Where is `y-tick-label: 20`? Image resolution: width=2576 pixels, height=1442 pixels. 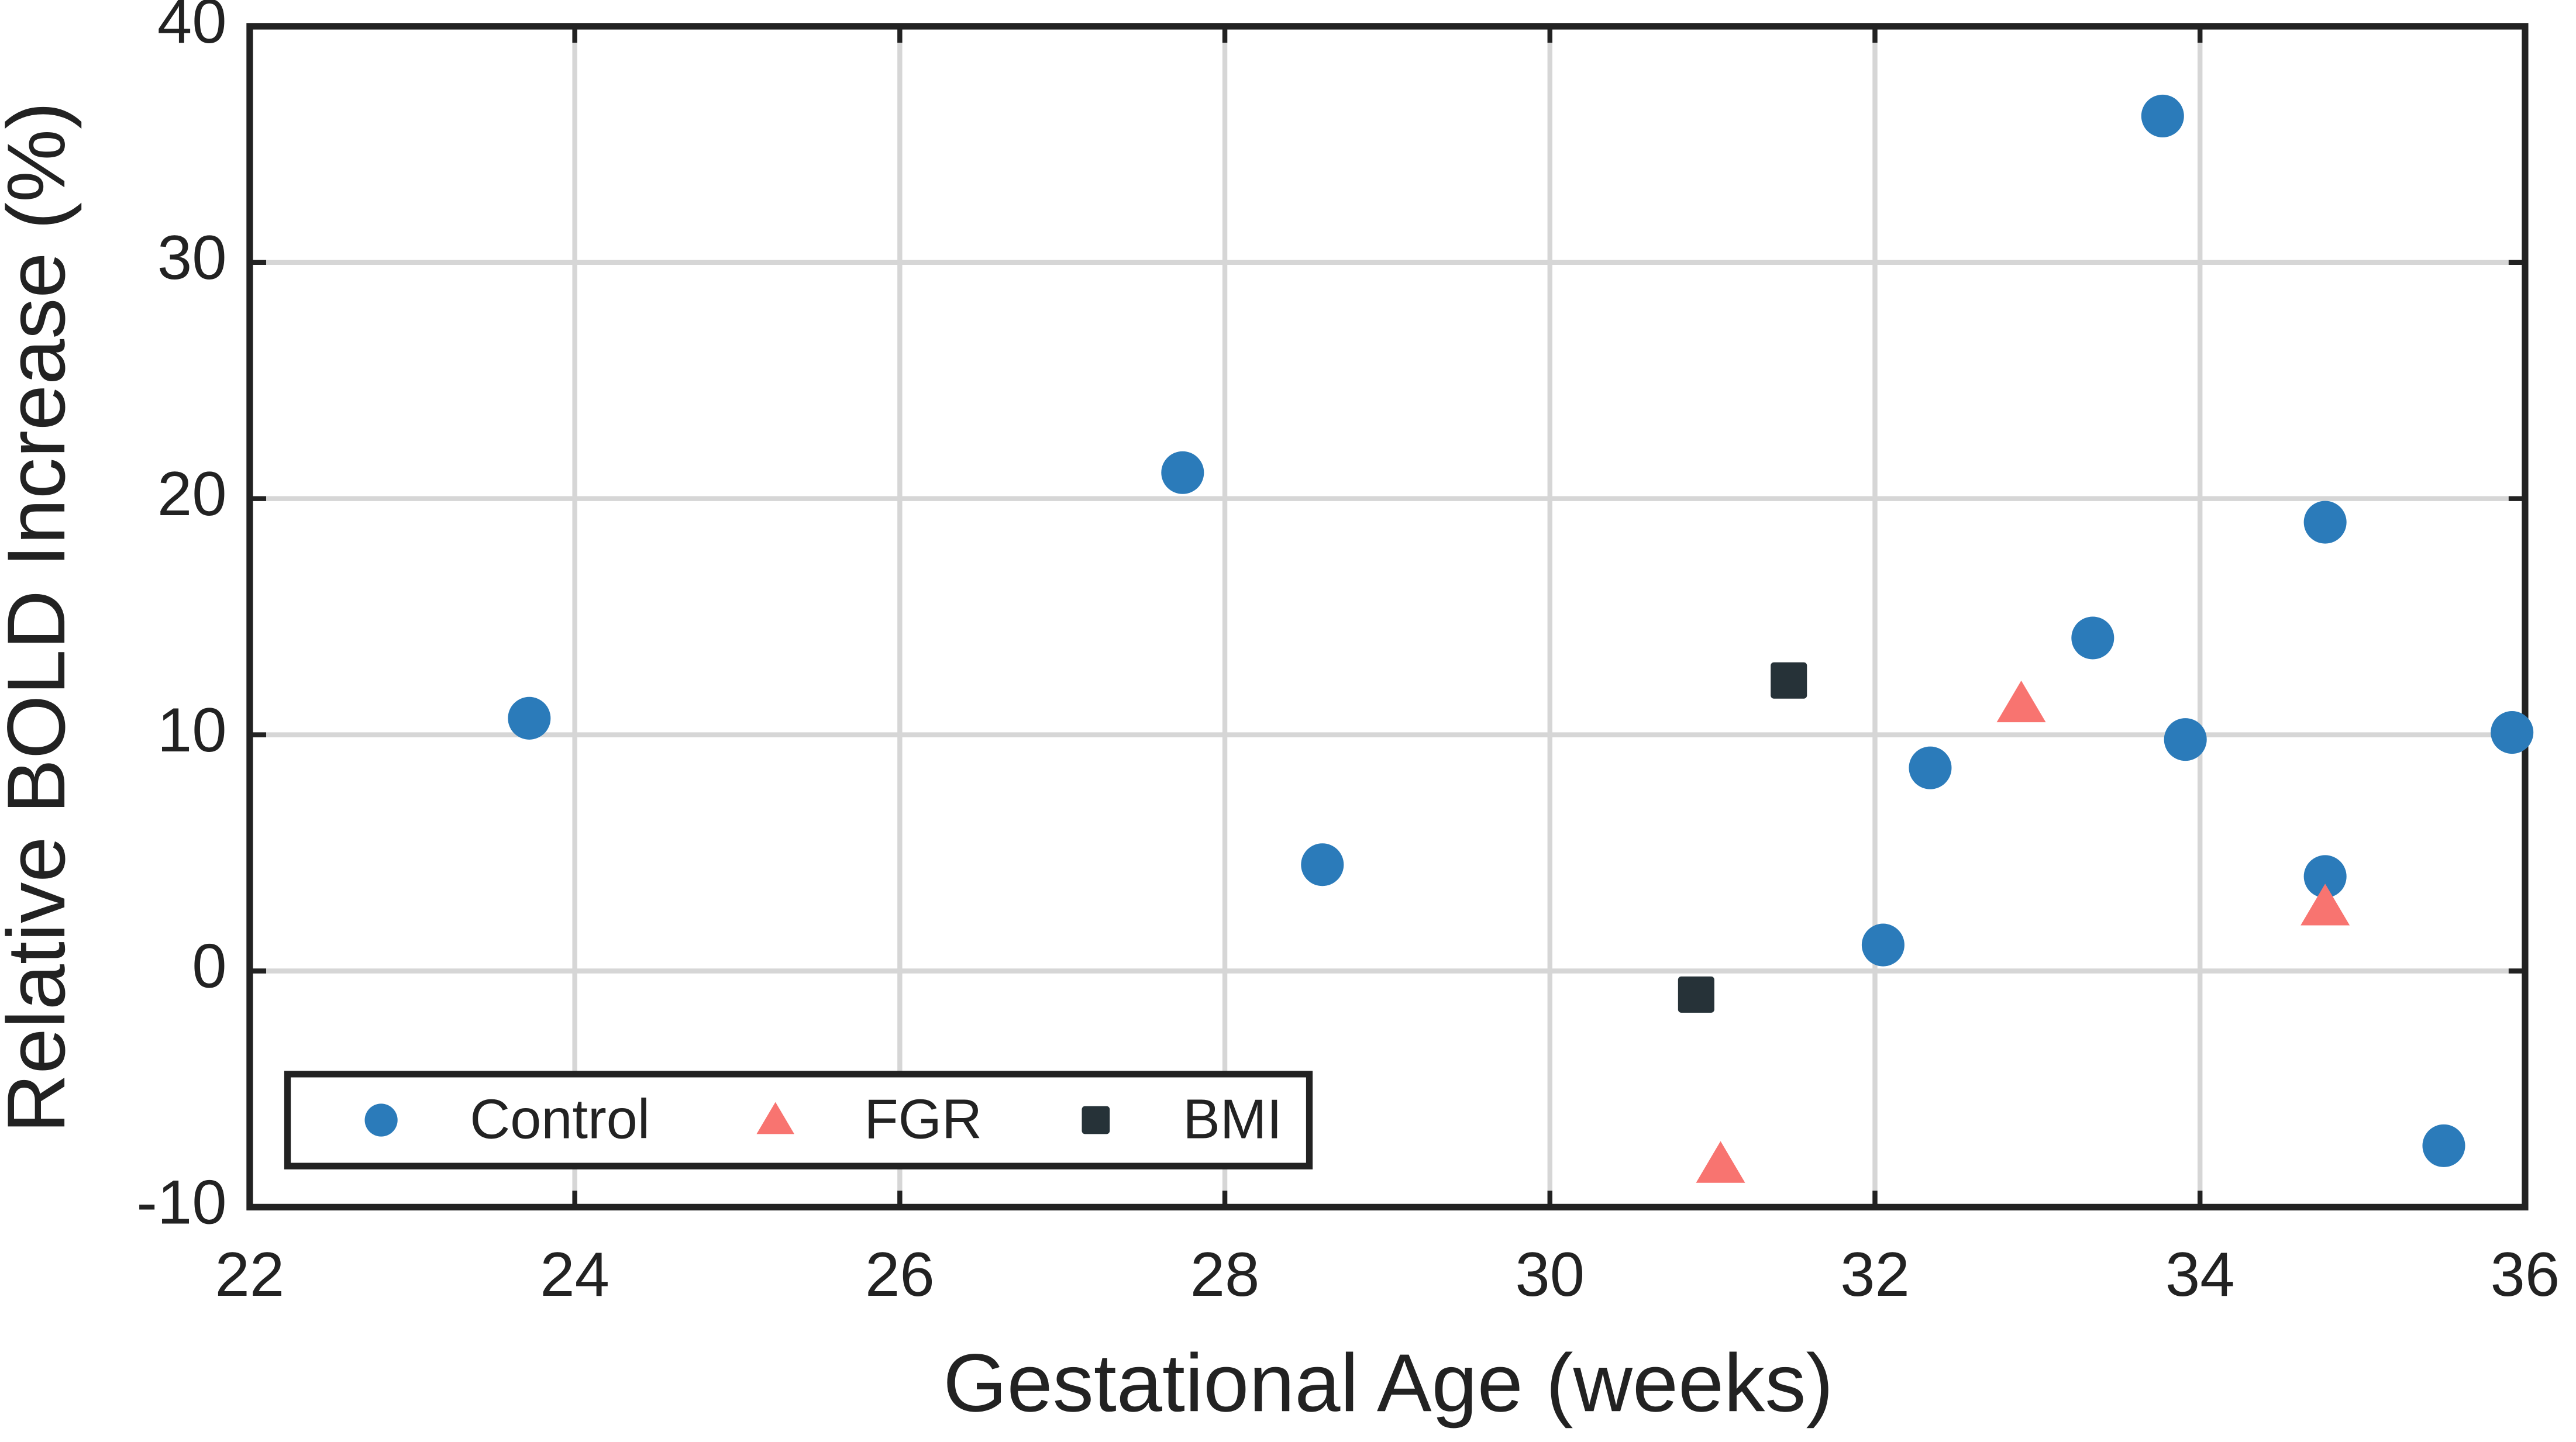
y-tick-label: 20 is located at coordinates (192, 493).